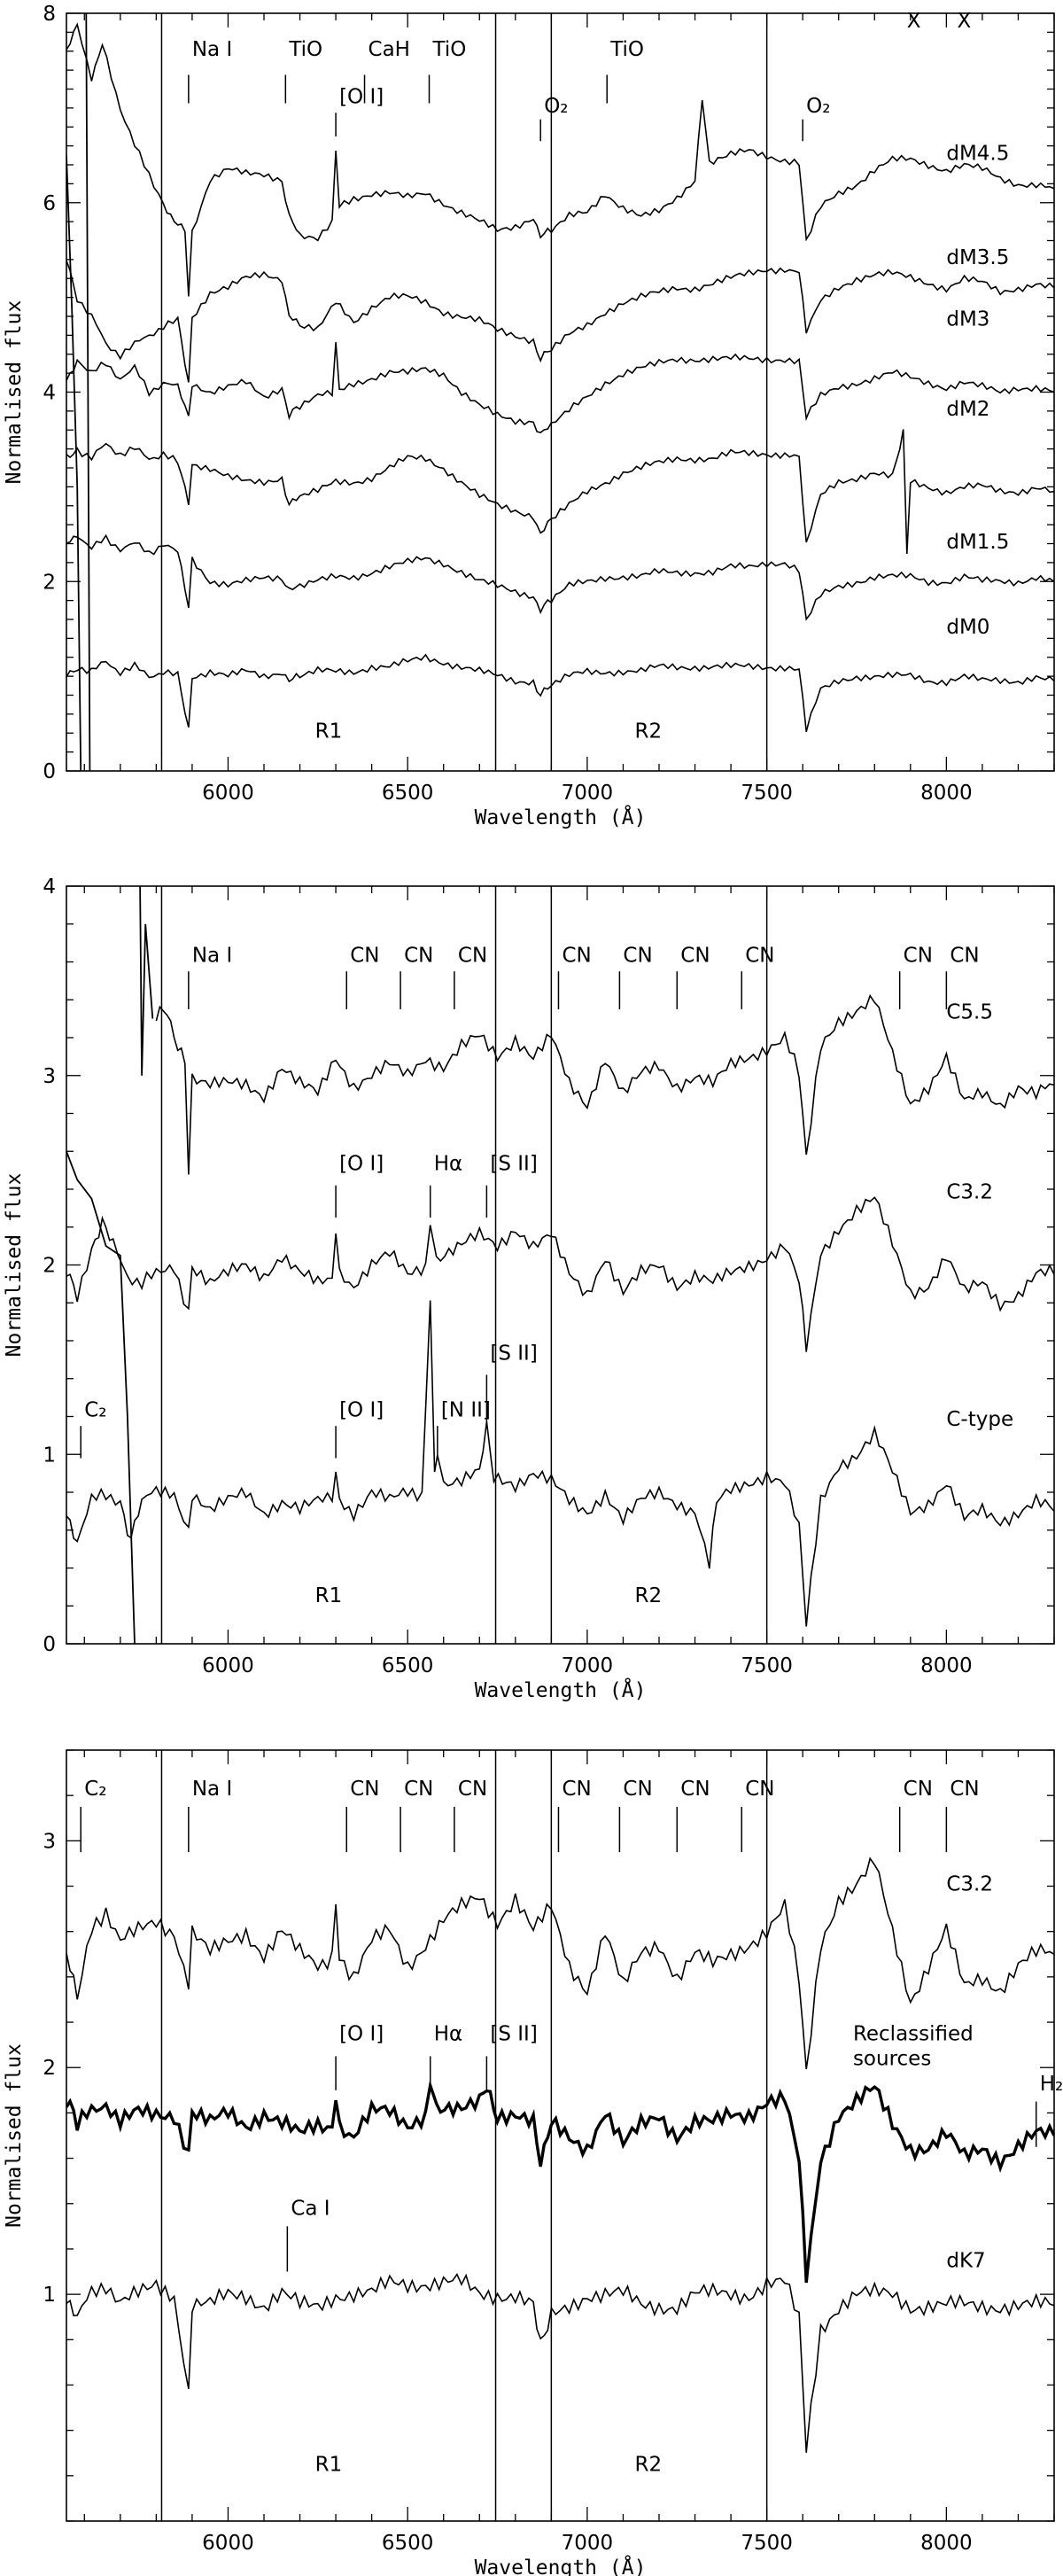 Image resolution: width=1063 pixels, height=2576 pixels. Describe the element at coordinates (967, 319) in the screenshot. I see `series-label-dm3: dM3` at that location.